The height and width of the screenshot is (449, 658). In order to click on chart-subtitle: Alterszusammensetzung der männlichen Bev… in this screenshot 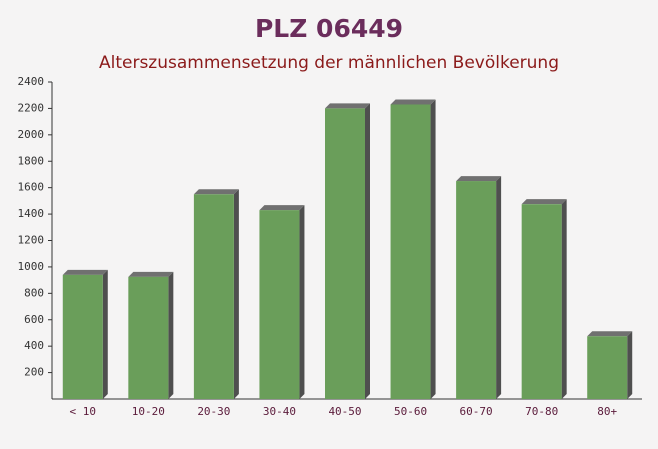, I will do `click(329, 63)`.